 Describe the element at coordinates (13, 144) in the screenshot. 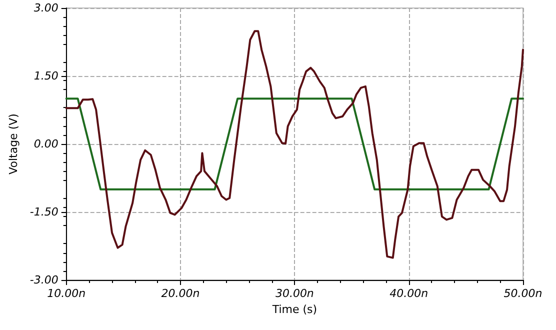

I see `y-axis-title: Voltage (V)` at that location.